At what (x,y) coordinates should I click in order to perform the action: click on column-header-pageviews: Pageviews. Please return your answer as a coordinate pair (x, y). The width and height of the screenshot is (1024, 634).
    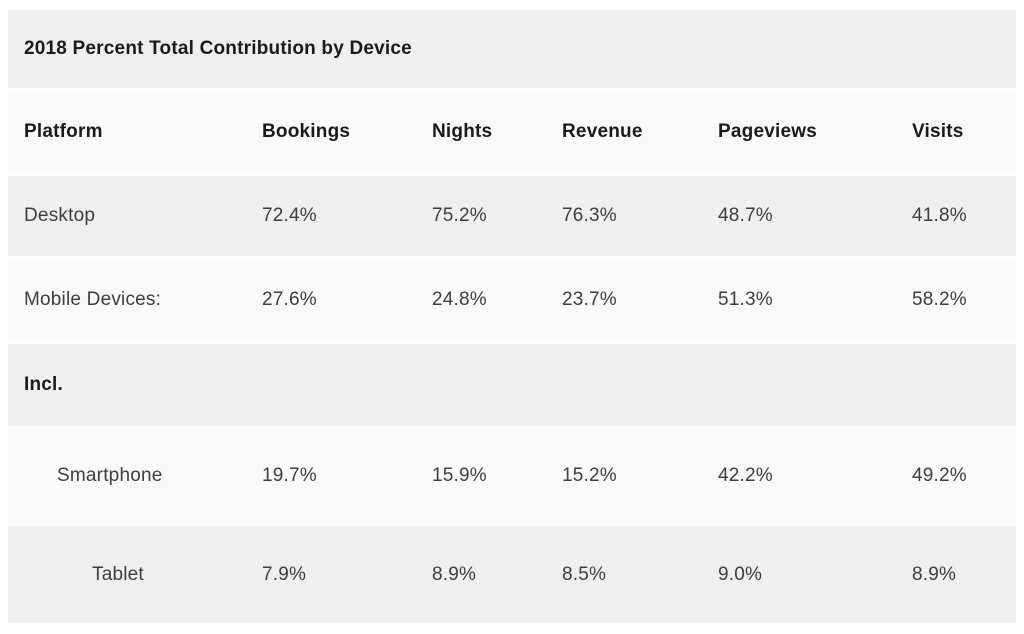
    Looking at the image, I should click on (767, 131).